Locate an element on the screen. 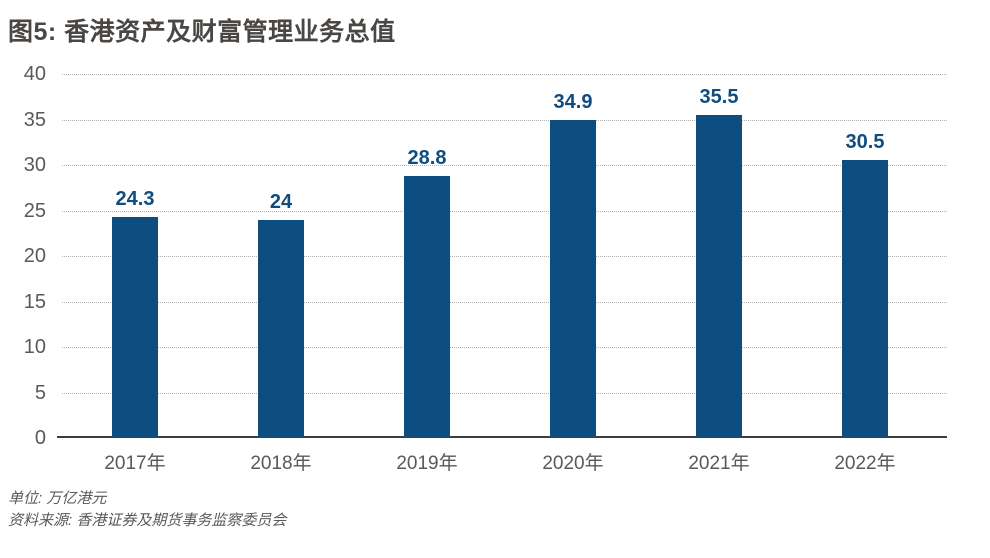  bar-2019年 is located at coordinates (427, 307).